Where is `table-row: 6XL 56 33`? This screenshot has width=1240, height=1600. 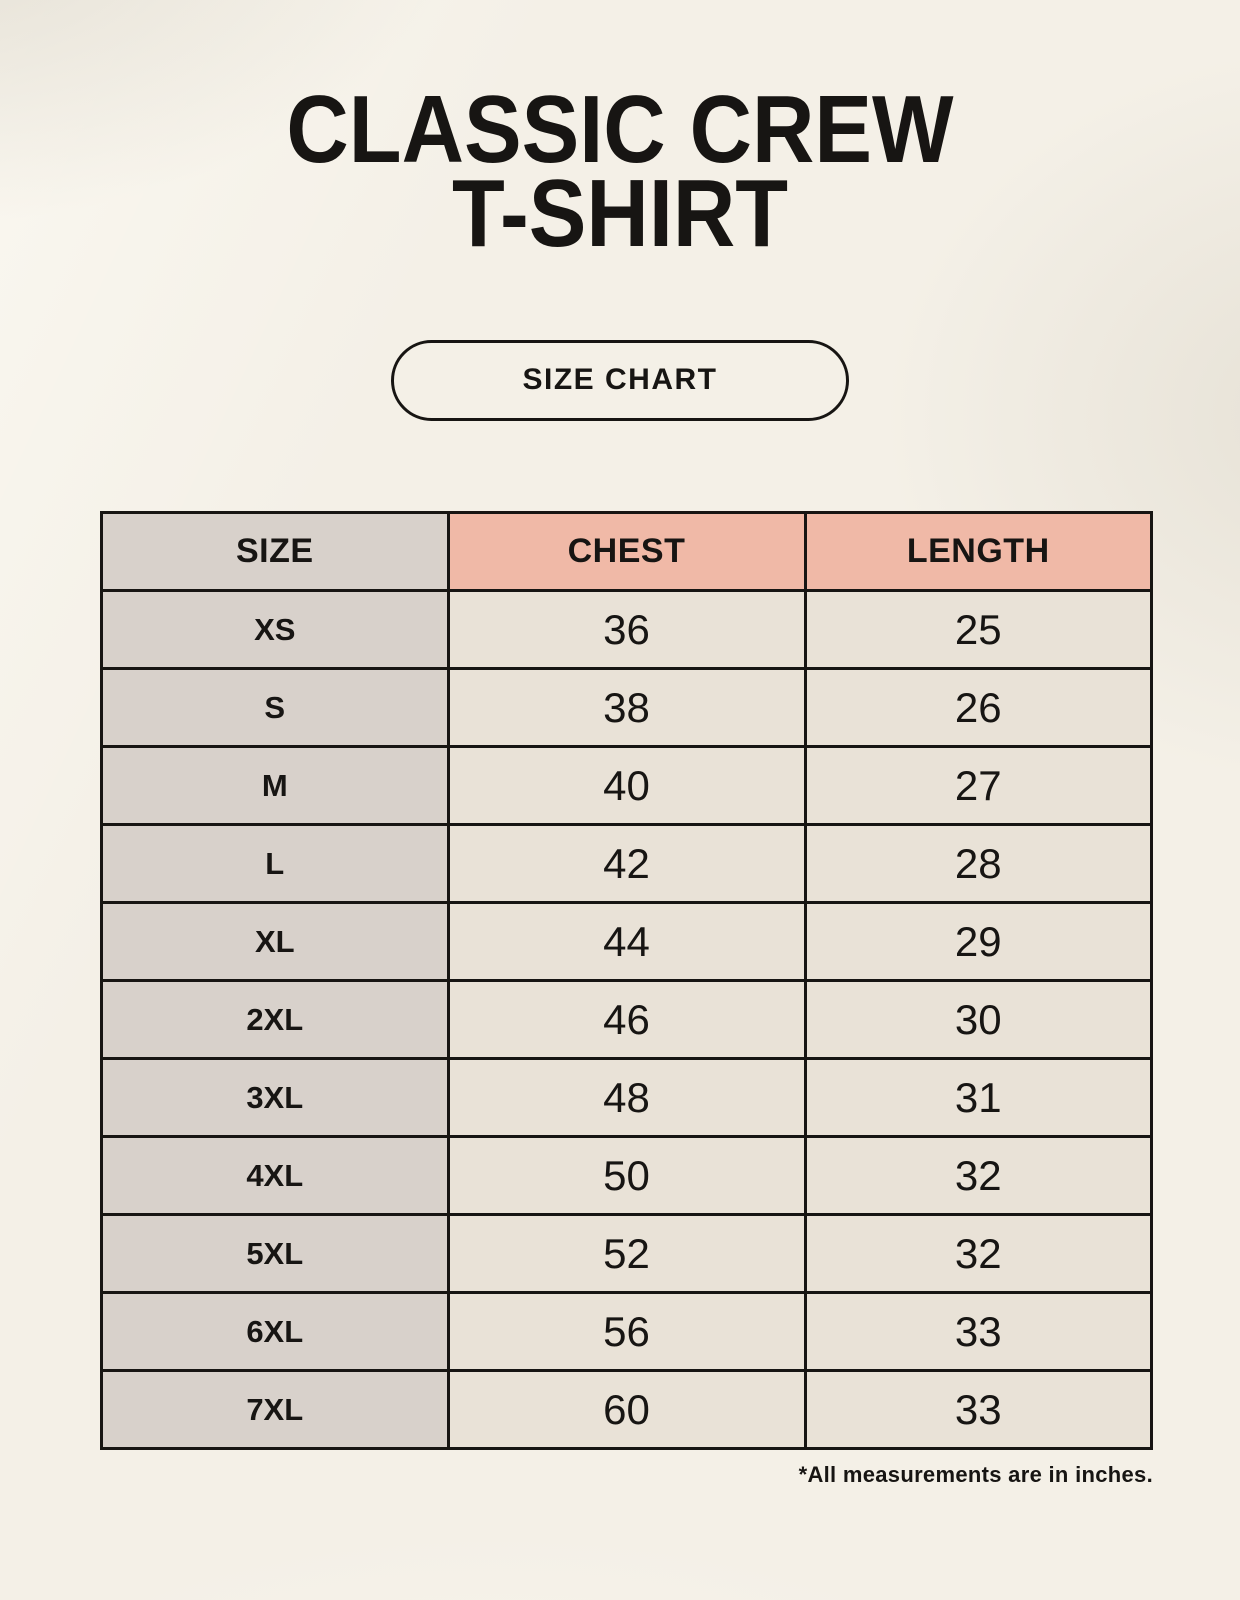
table-row: 6XL 56 33 is located at coordinates (626, 1331).